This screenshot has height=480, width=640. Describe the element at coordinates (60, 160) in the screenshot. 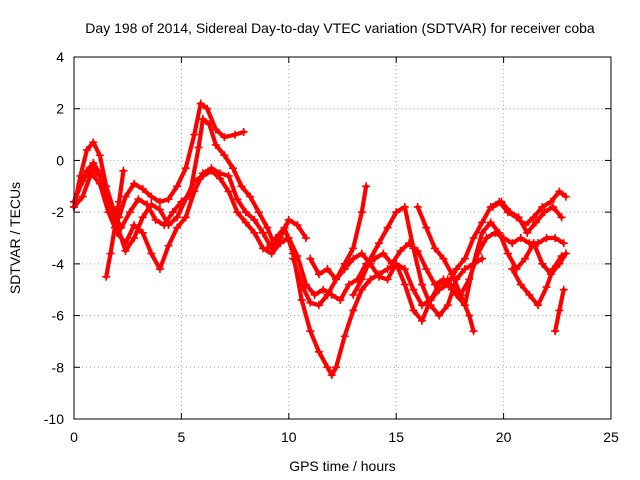

I see `y-tick-label: 0` at that location.